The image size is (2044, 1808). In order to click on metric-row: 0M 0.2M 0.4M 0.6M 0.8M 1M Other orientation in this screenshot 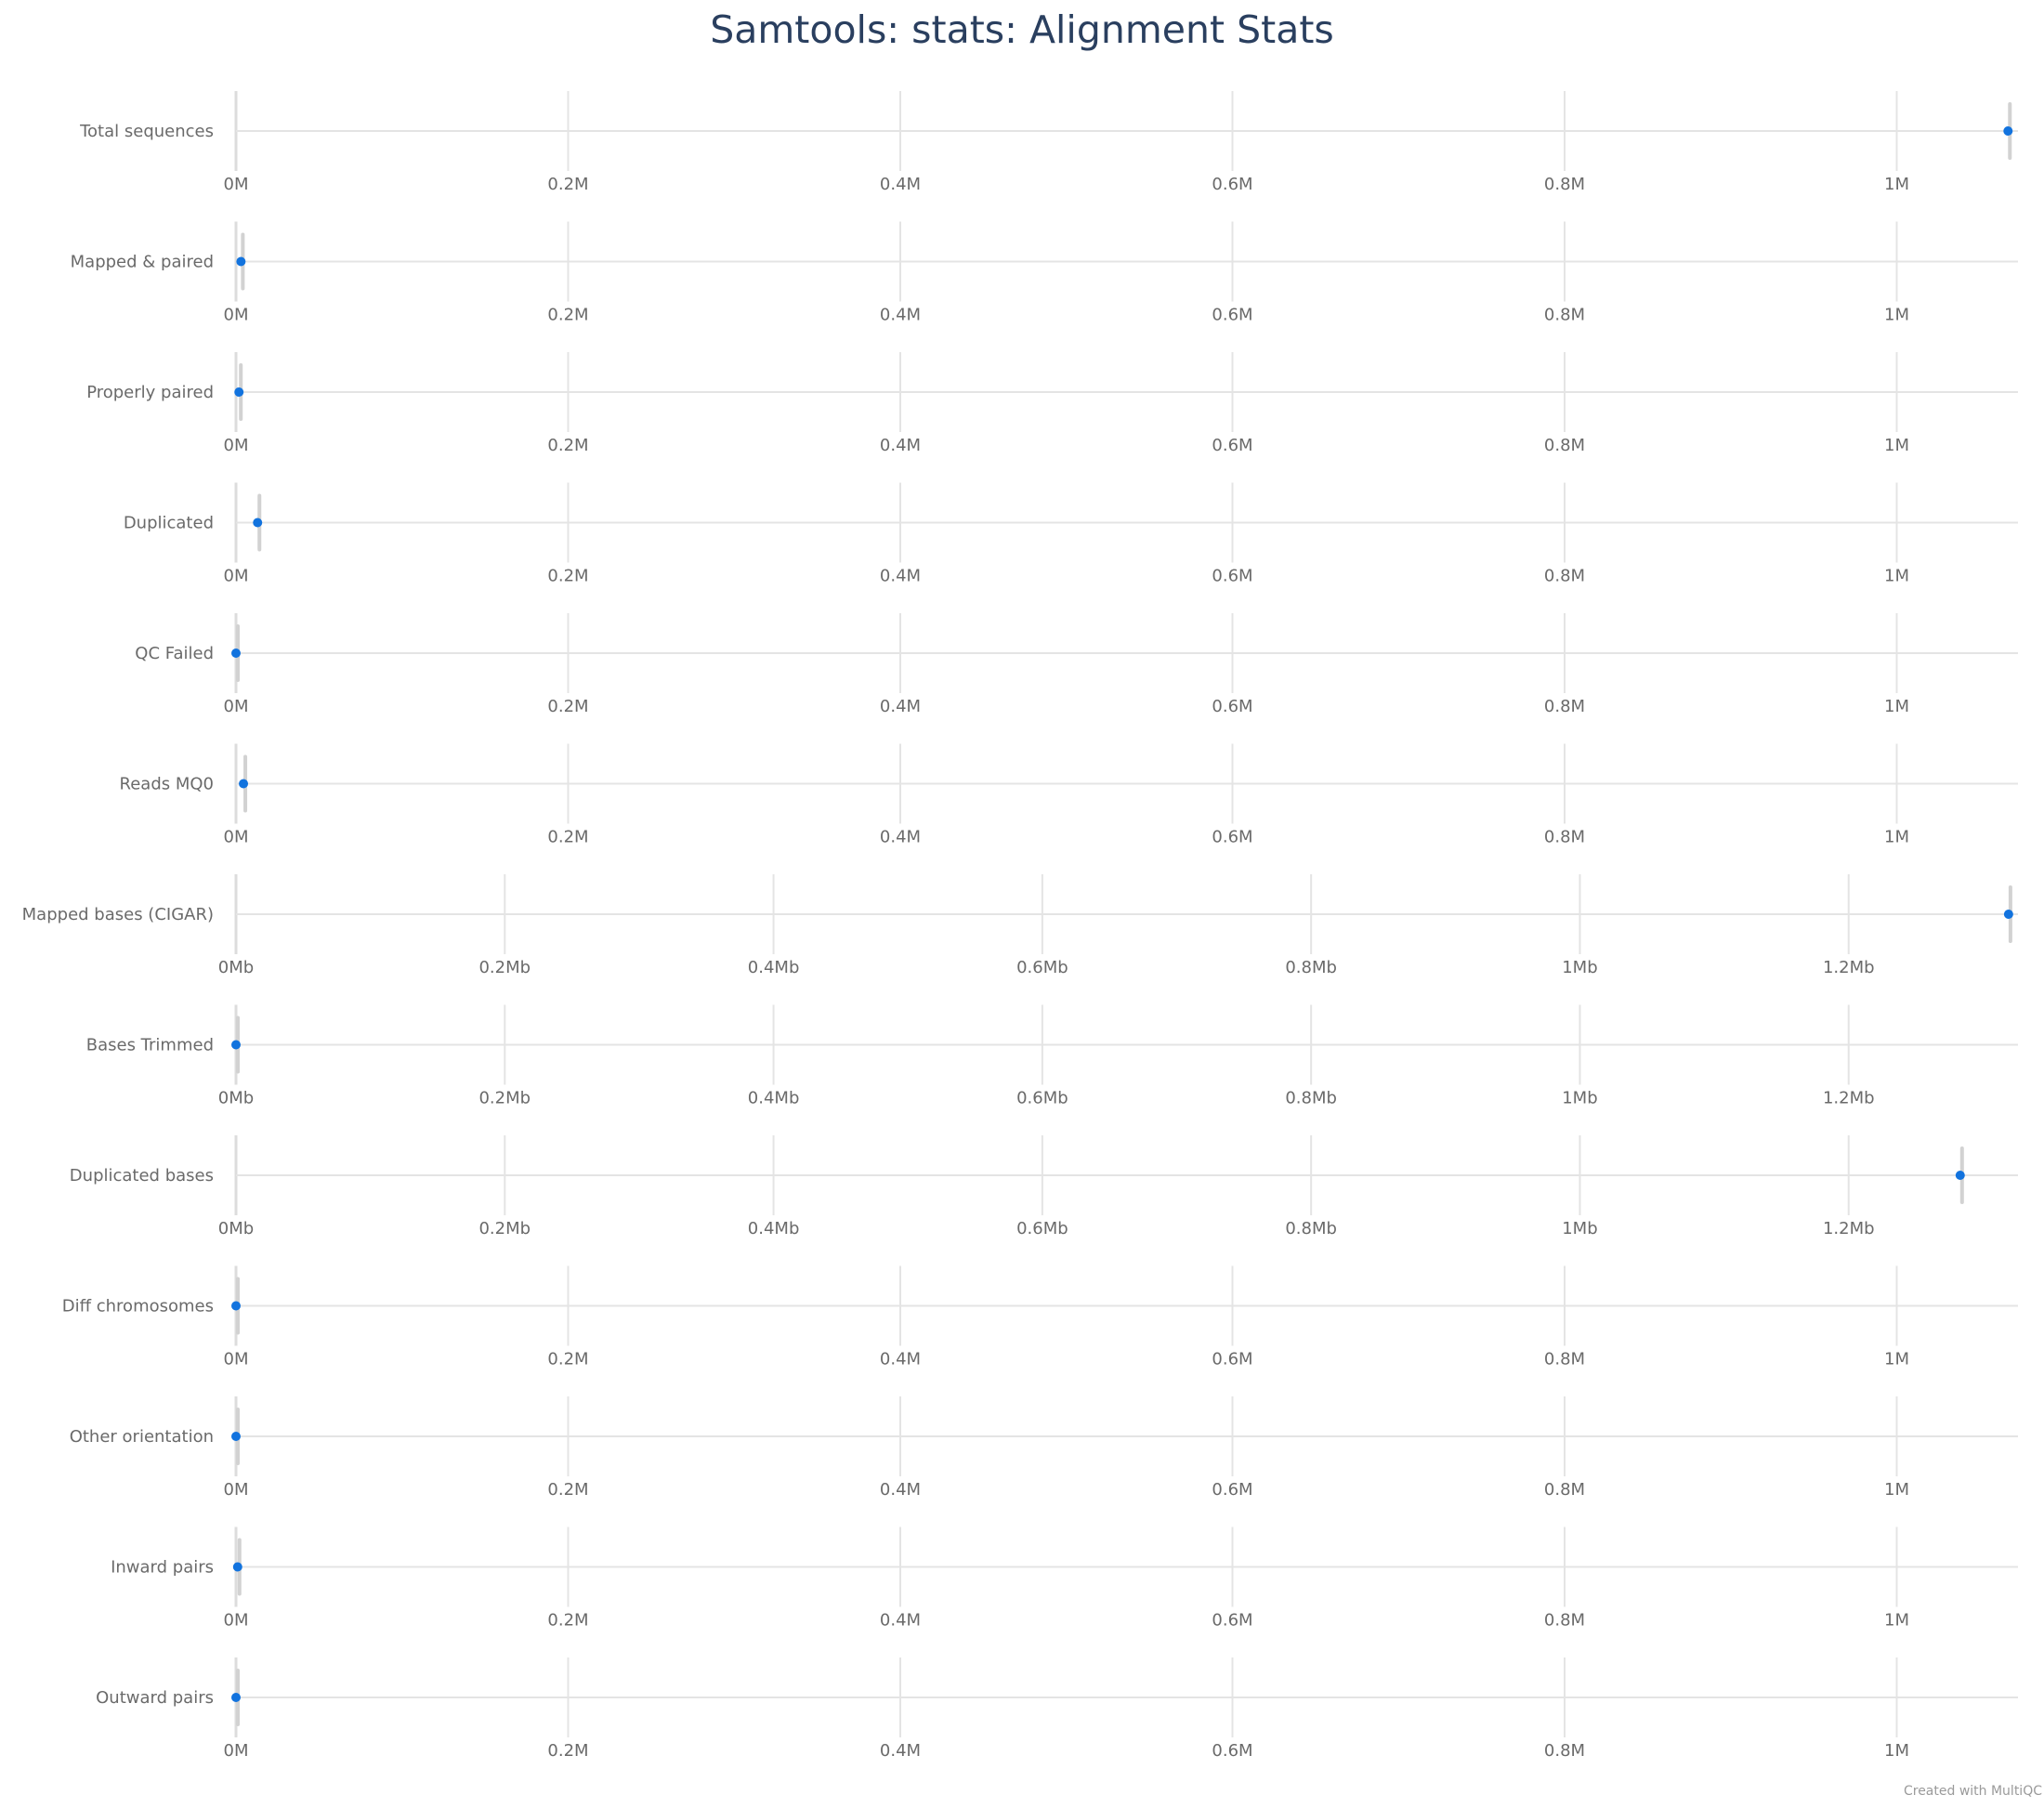, I will do `click(1044, 1448)`.